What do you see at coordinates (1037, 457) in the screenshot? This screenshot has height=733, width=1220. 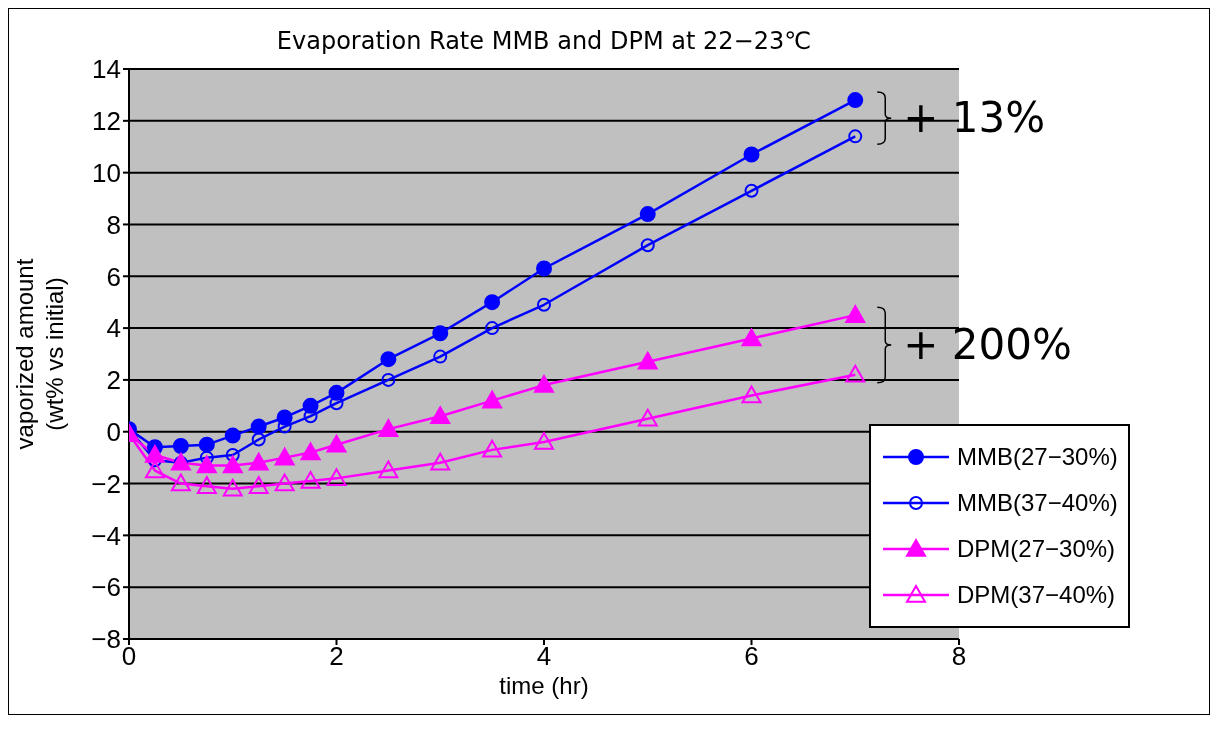 I see `legend-label: MMB(27−30%)` at bounding box center [1037, 457].